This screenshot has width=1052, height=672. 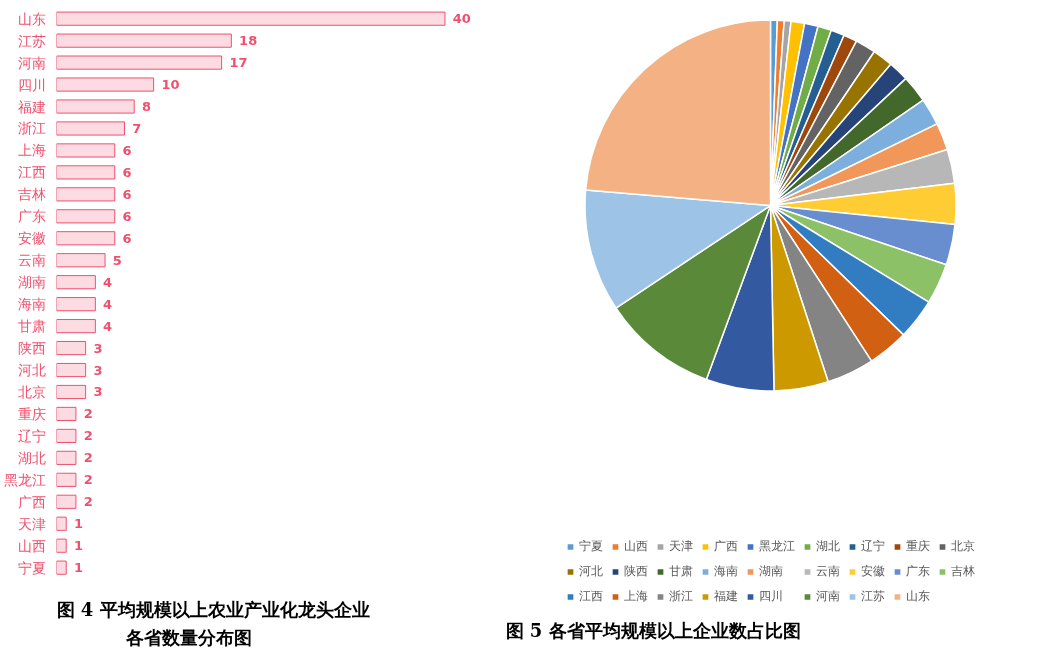 What do you see at coordinates (590, 546) in the screenshot?
I see `legend-label: 宁夏` at bounding box center [590, 546].